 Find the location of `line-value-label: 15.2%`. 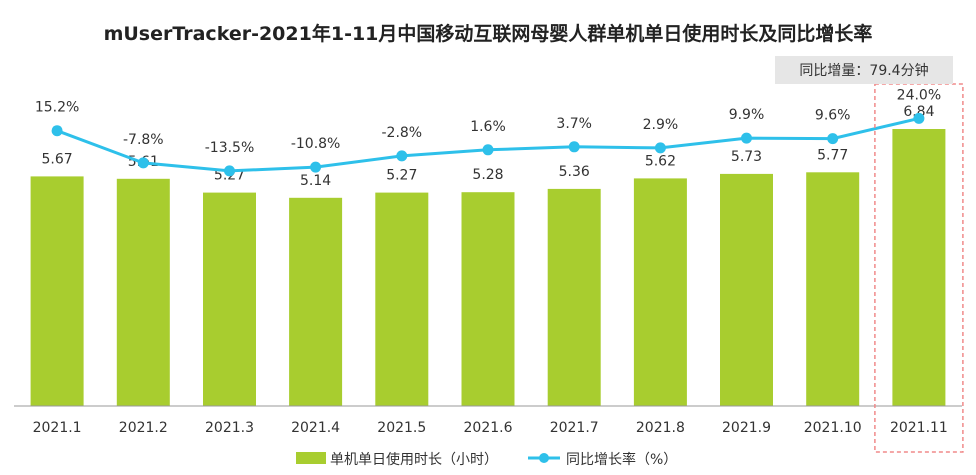

line-value-label: 15.2% is located at coordinates (57, 108).